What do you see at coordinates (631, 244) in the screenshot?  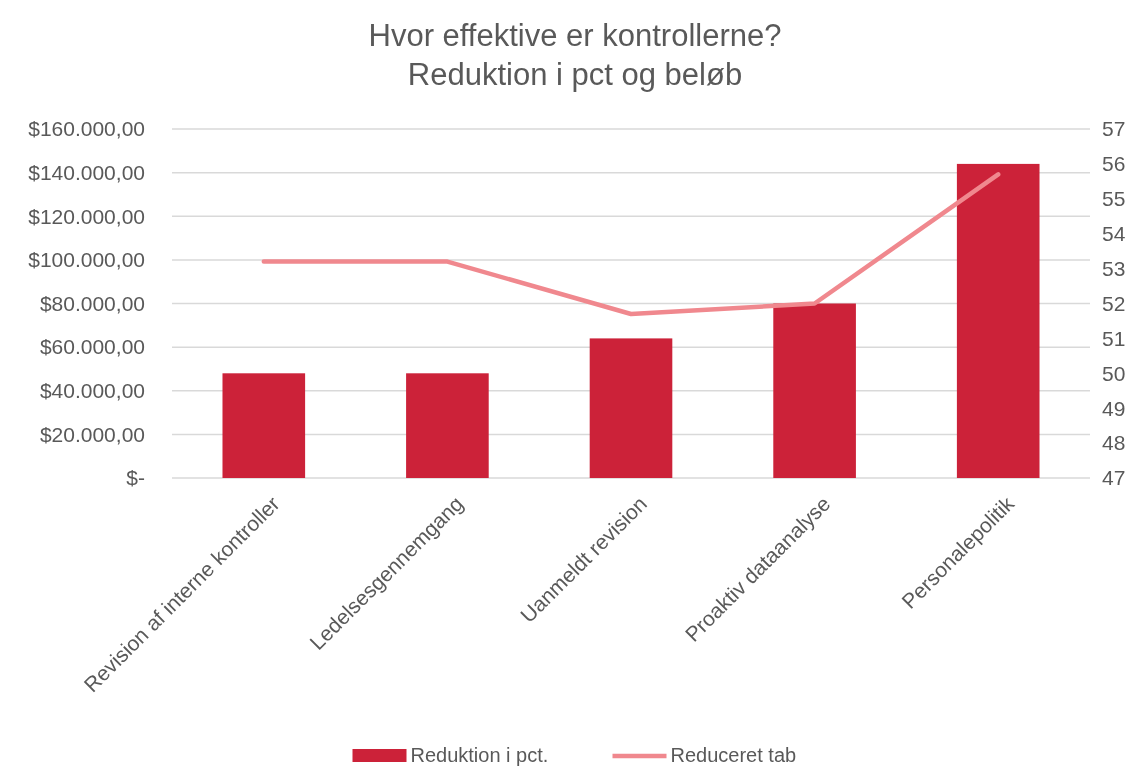 I see `line-series` at bounding box center [631, 244].